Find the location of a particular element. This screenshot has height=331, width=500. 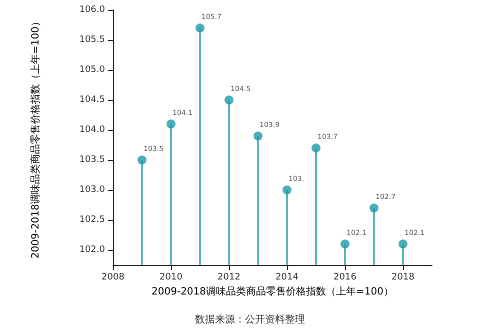

x-tick-label: 2014 is located at coordinates (287, 277).